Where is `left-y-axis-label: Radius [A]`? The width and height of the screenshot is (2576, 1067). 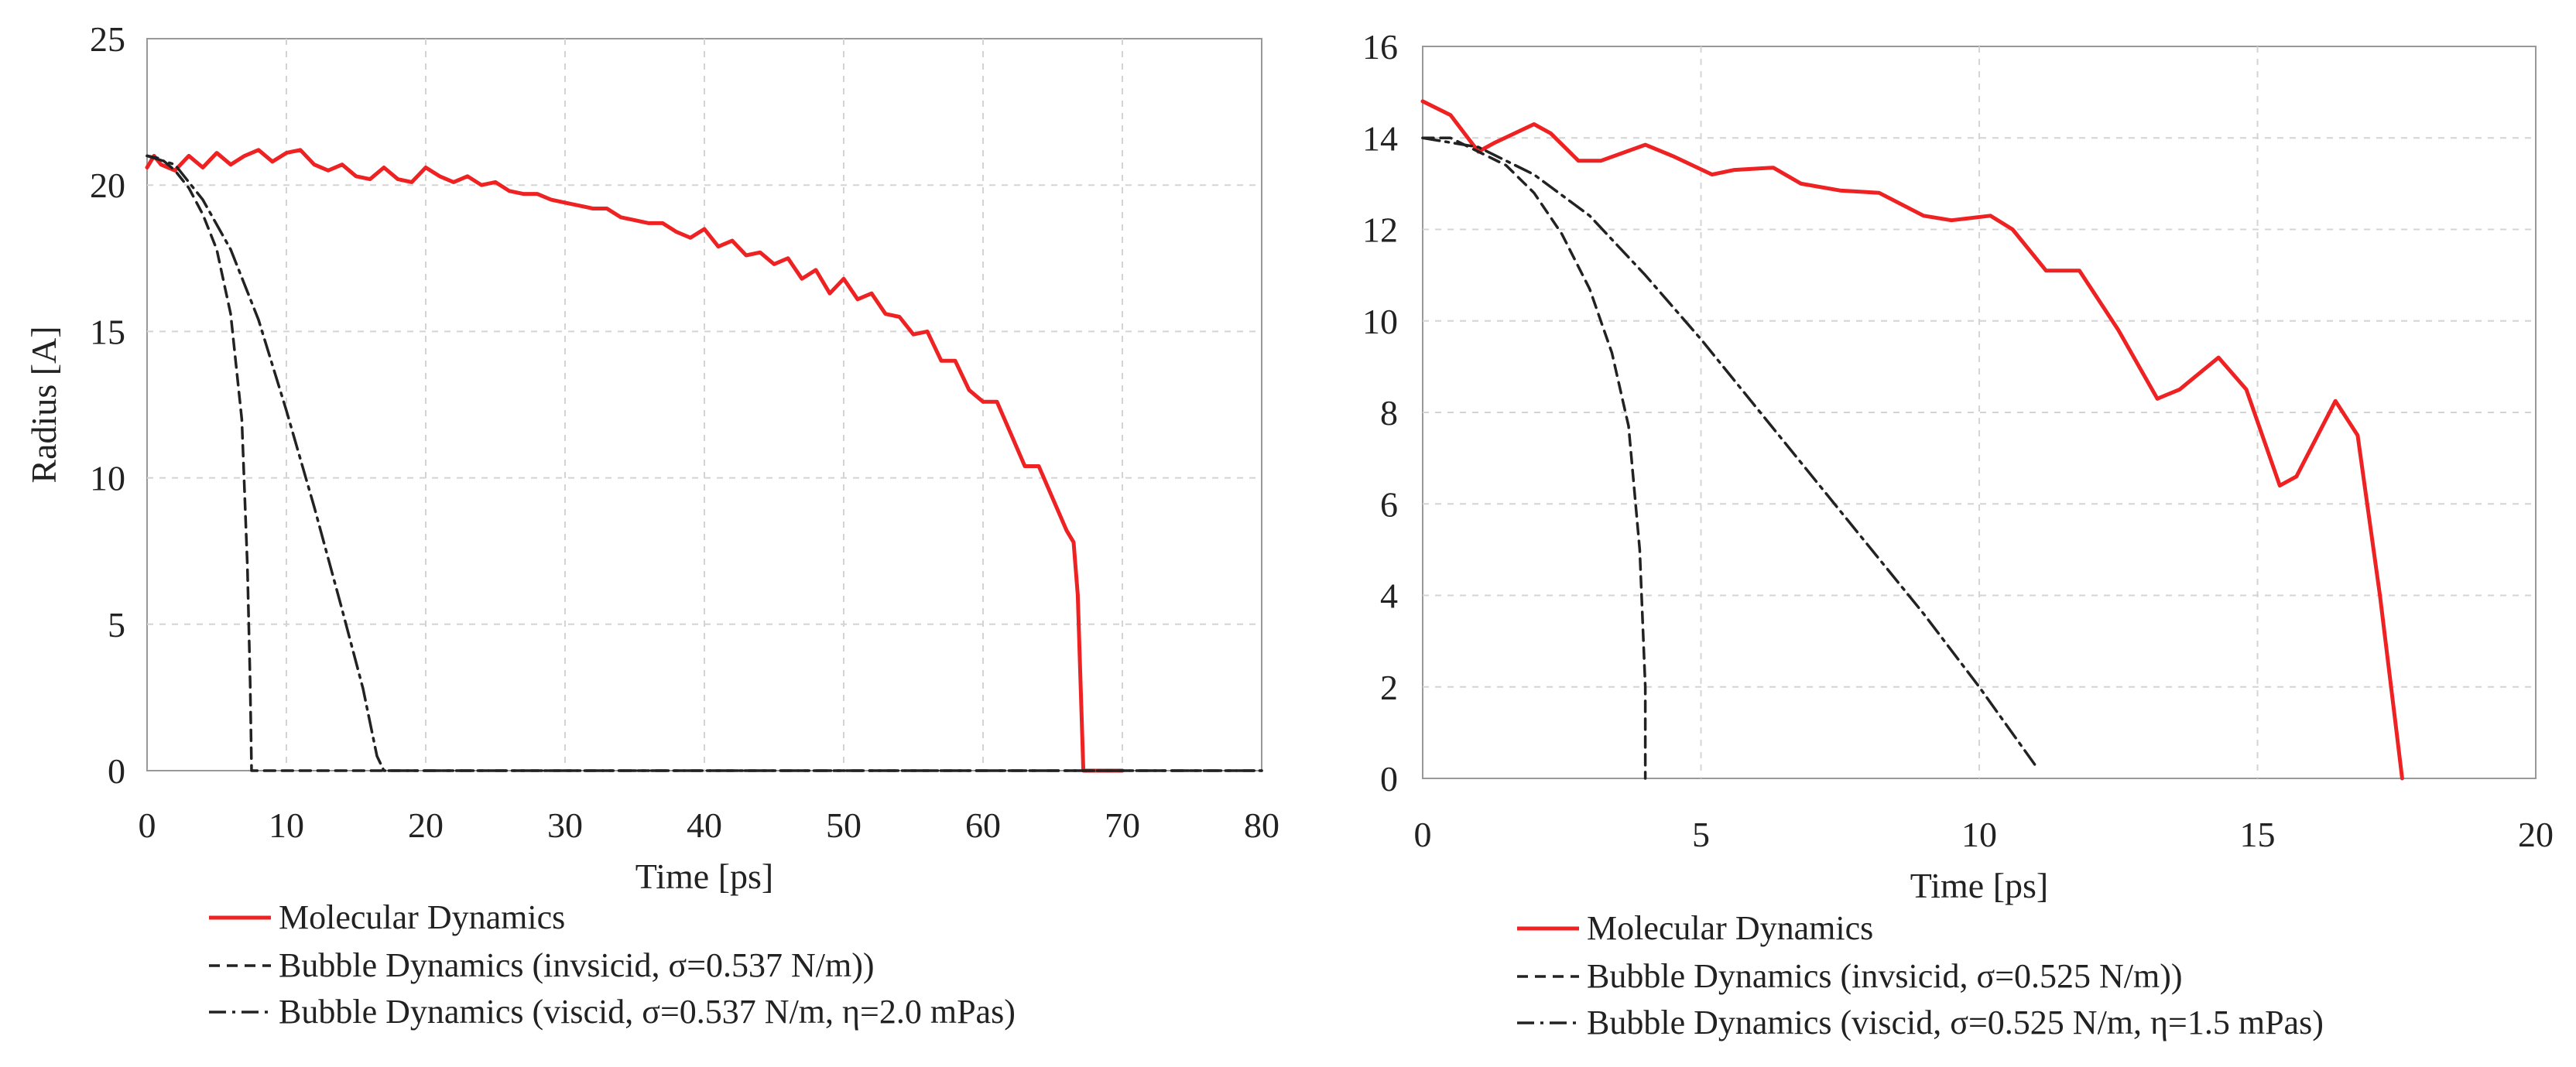
left-y-axis-label: Radius [A] is located at coordinates (43, 404).